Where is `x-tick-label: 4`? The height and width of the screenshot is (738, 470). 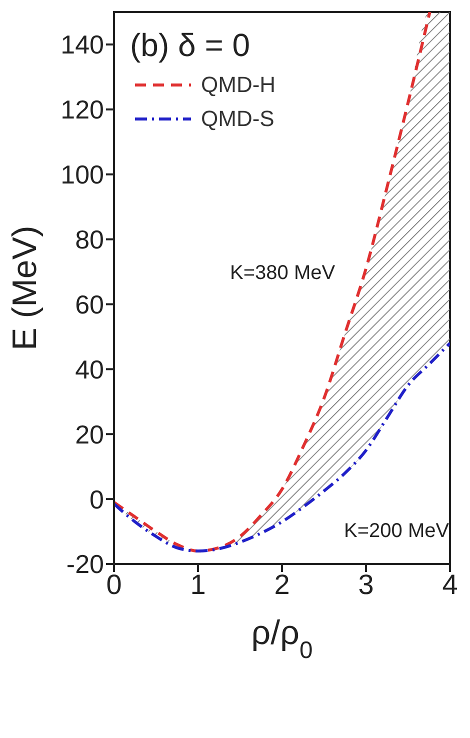 x-tick-label: 4 is located at coordinates (450, 584).